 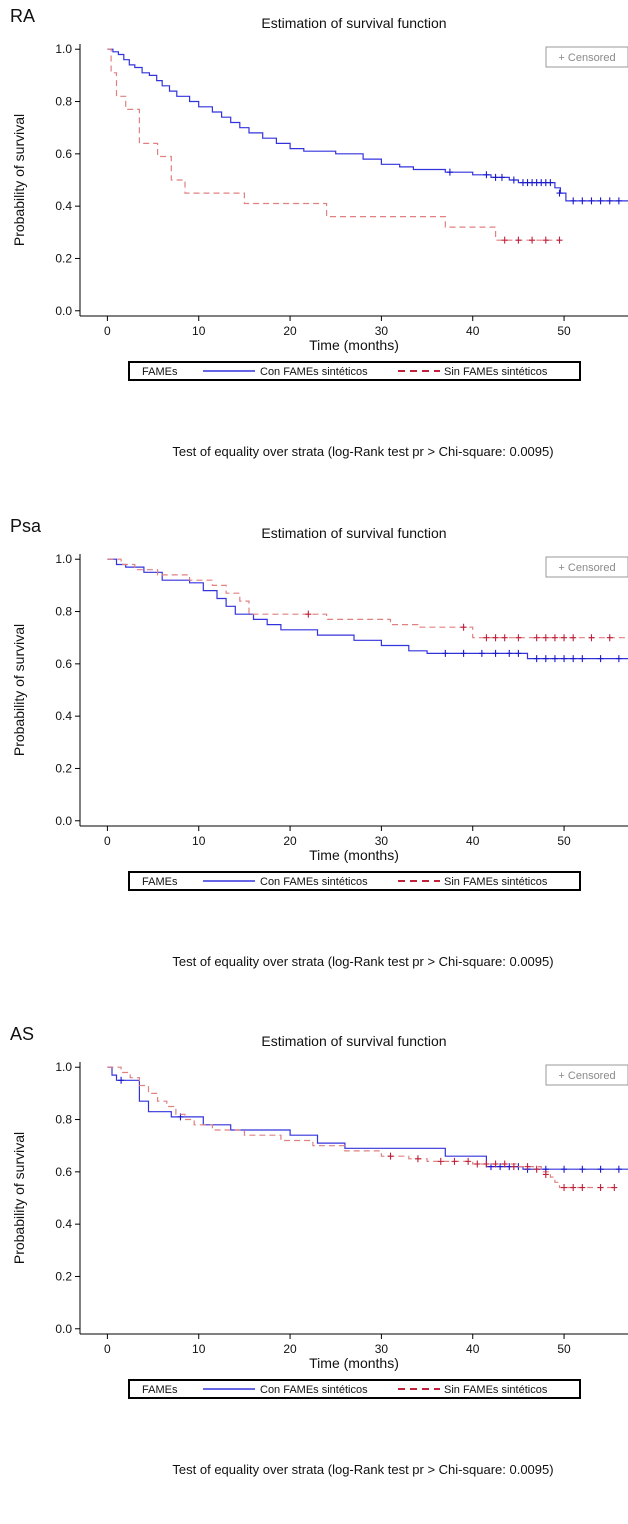 What do you see at coordinates (354, 1363) in the screenshot?
I see `chart-2-x-axis-label: Time (months)` at bounding box center [354, 1363].